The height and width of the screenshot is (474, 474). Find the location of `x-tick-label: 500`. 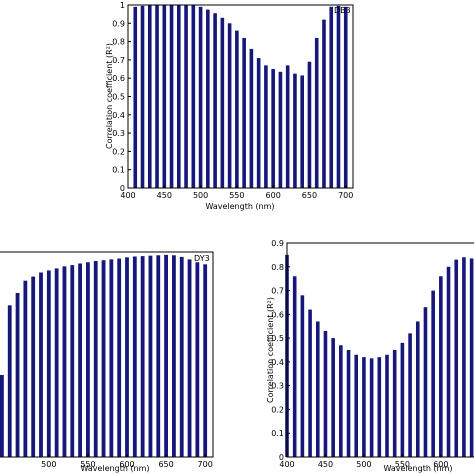

x-tick-label: 500 is located at coordinates (48, 464).